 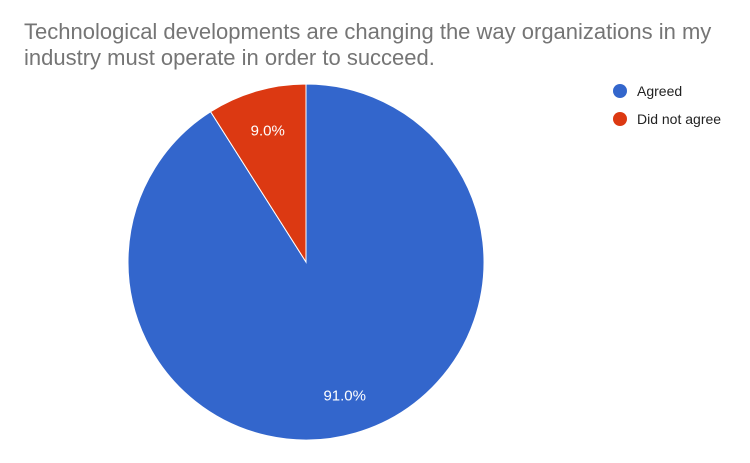 What do you see at coordinates (620, 91) in the screenshot?
I see `legend-marker-agreed` at bounding box center [620, 91].